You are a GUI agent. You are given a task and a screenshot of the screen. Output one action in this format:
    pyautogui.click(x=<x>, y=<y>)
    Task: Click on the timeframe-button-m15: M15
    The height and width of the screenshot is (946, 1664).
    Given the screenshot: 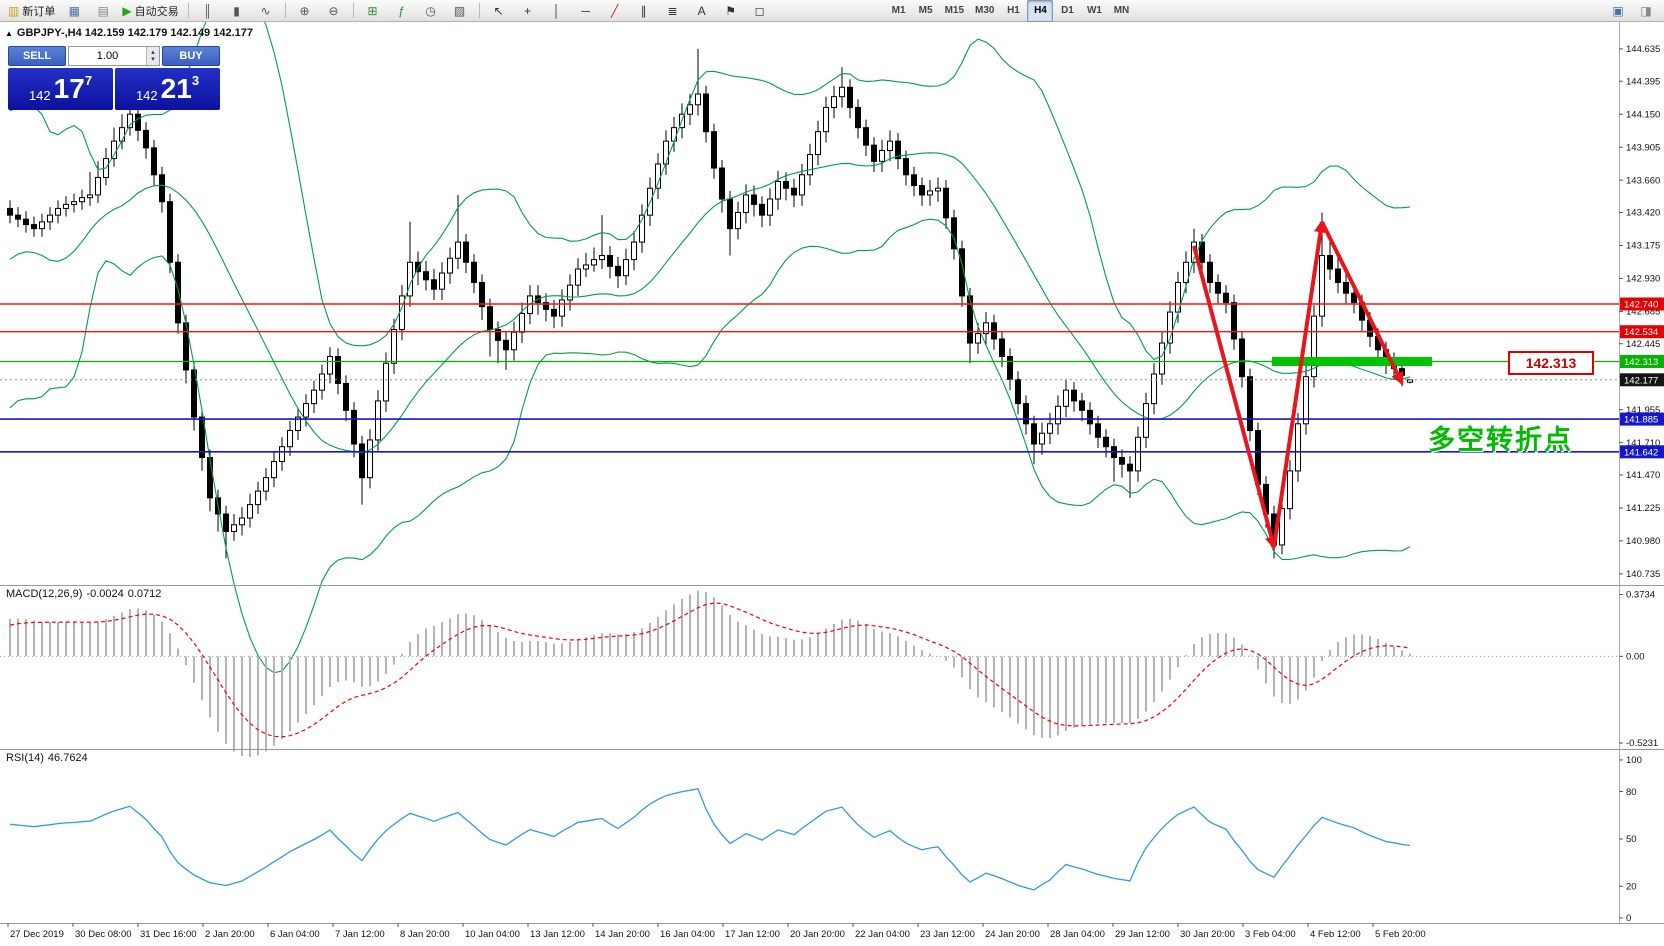 What is the action you would take?
    pyautogui.click(x=954, y=10)
    